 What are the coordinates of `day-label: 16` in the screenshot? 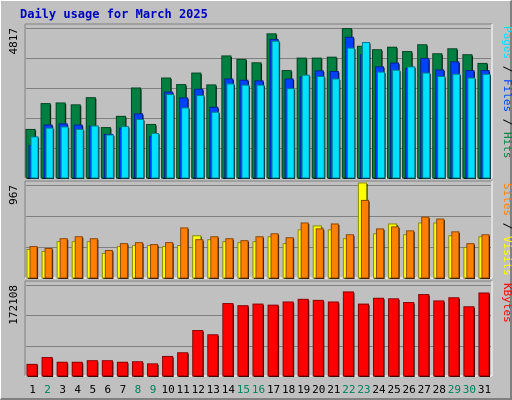 It's located at (258, 389).